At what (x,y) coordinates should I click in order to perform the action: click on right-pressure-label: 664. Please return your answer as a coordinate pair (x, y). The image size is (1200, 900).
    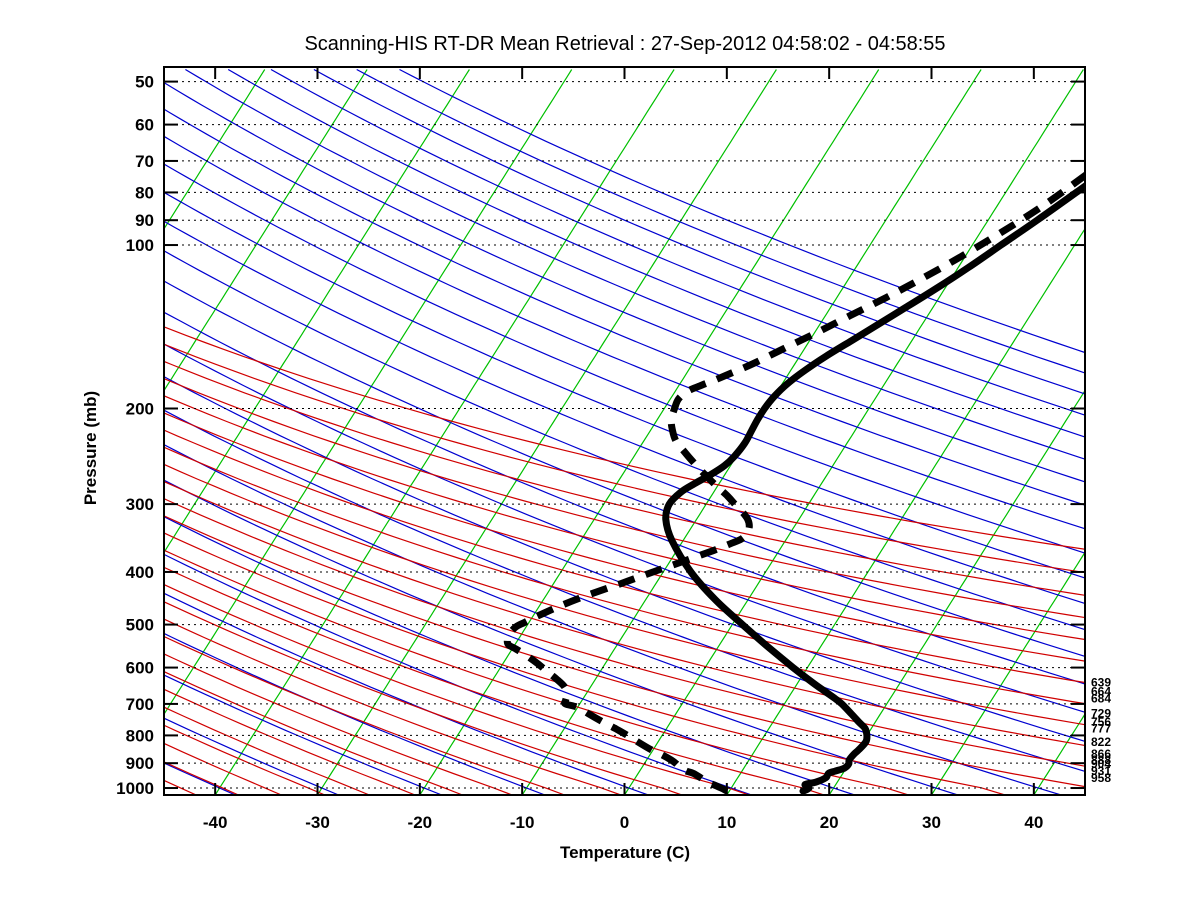
    Looking at the image, I should click on (1101, 691).